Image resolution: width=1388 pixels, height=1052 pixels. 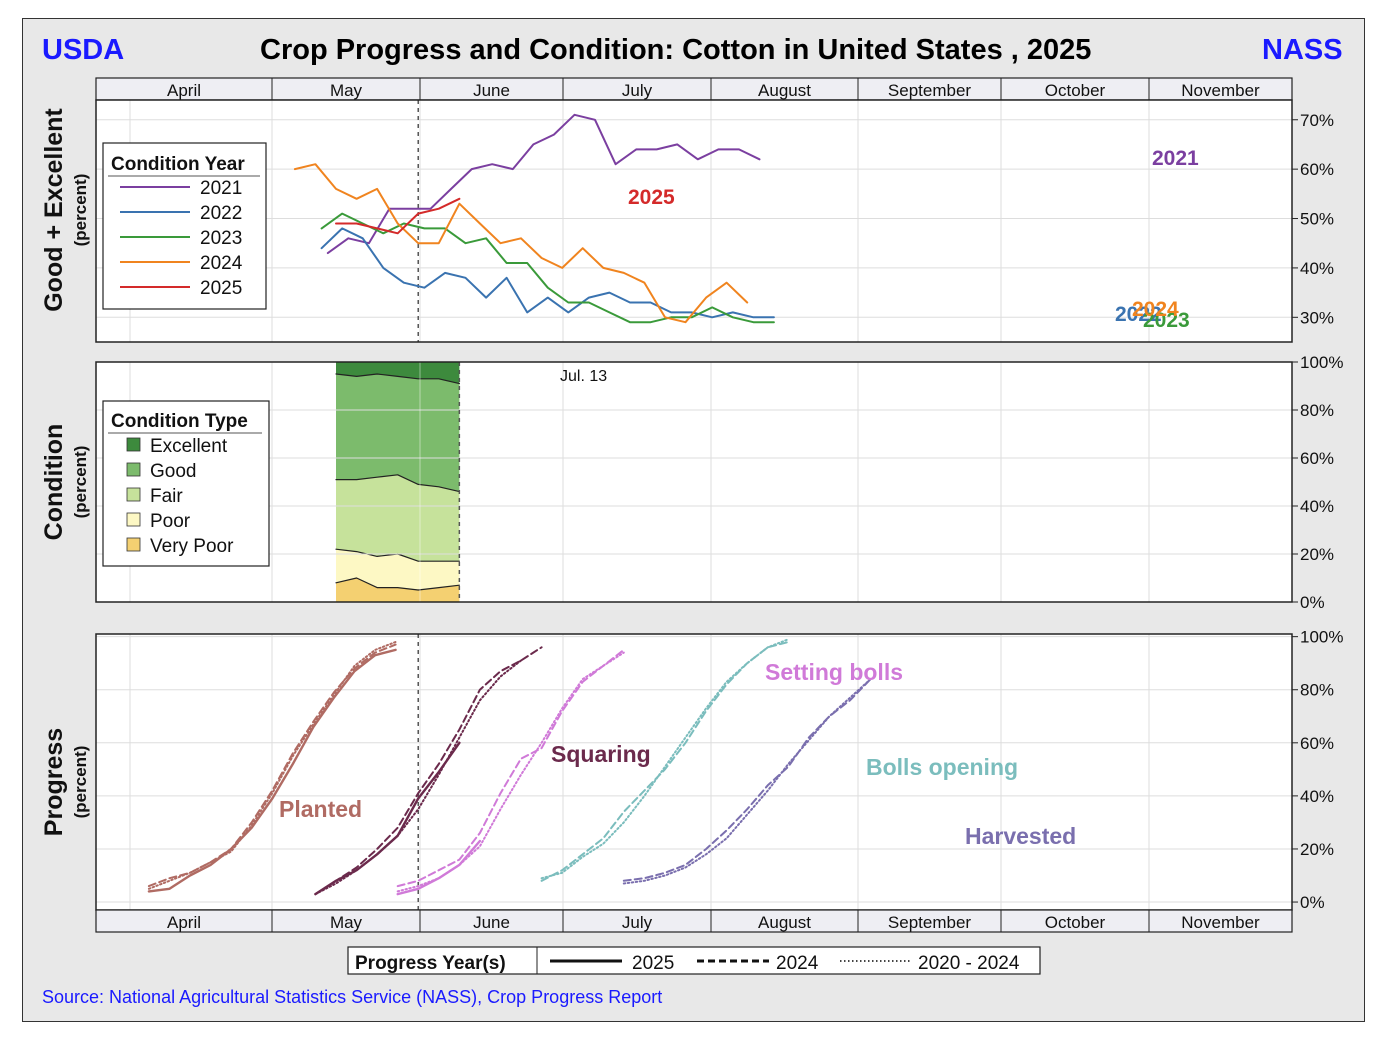 I want to click on top-month-month-label: June, so click(x=491, y=90).